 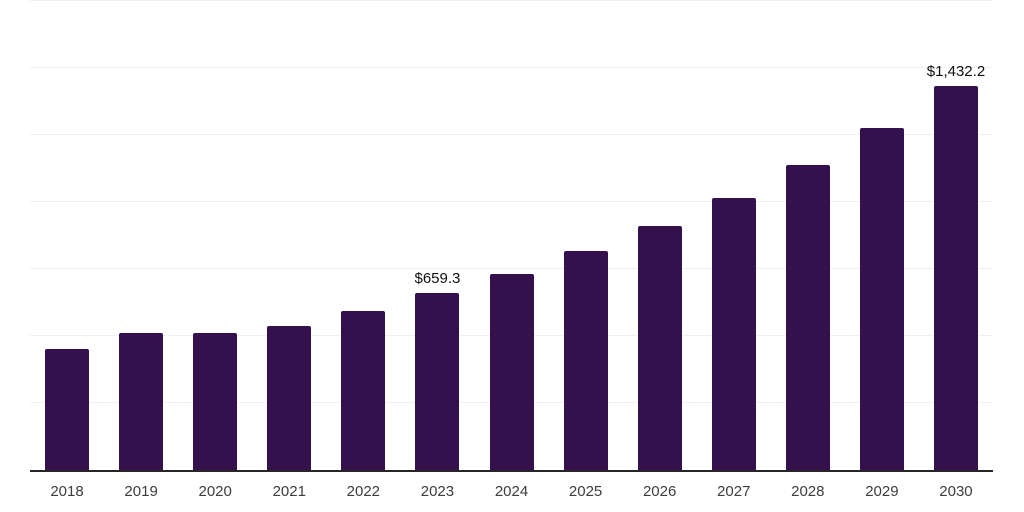 What do you see at coordinates (215, 491) in the screenshot?
I see `x-tick-label: 2020` at bounding box center [215, 491].